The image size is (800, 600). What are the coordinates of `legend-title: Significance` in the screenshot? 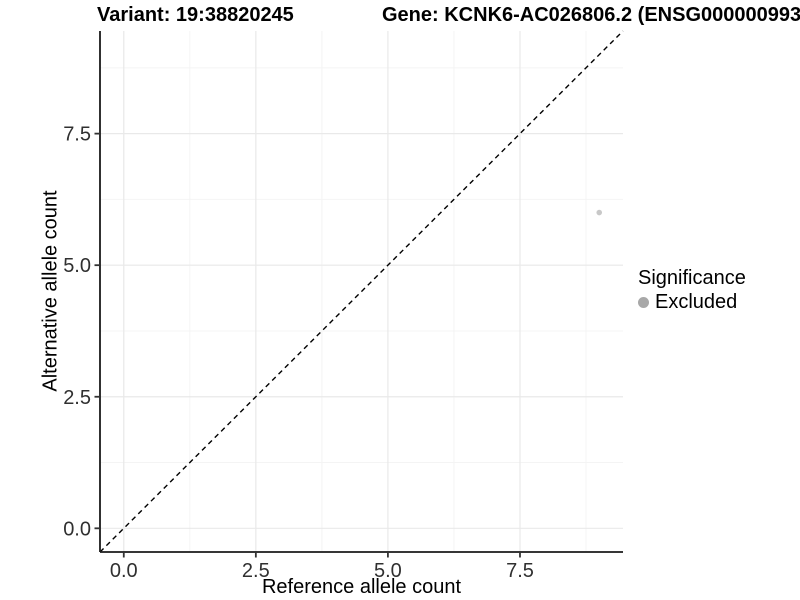 It's located at (692, 278).